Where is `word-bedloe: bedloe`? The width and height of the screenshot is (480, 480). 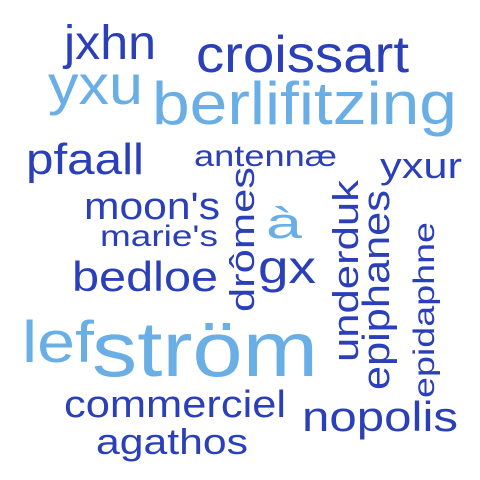 word-bedloe: bedloe is located at coordinates (145, 276).